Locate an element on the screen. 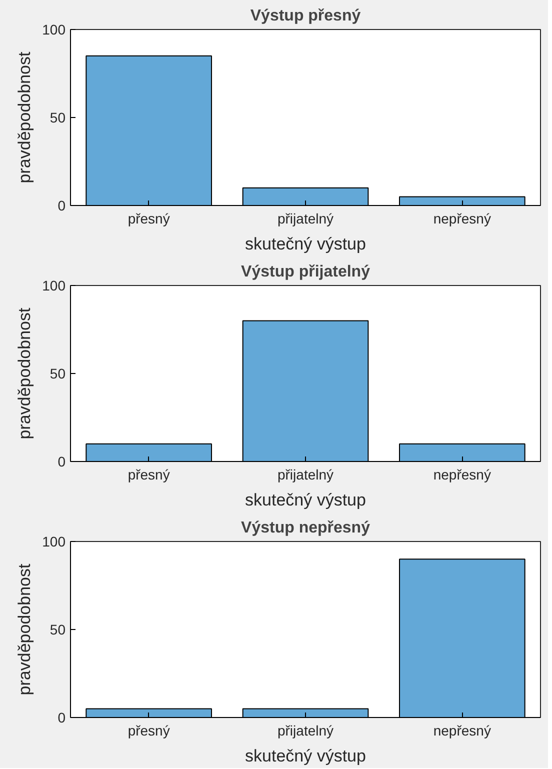 The height and width of the screenshot is (769, 552). chart-title: Výstup nepřesný is located at coordinates (305, 528).